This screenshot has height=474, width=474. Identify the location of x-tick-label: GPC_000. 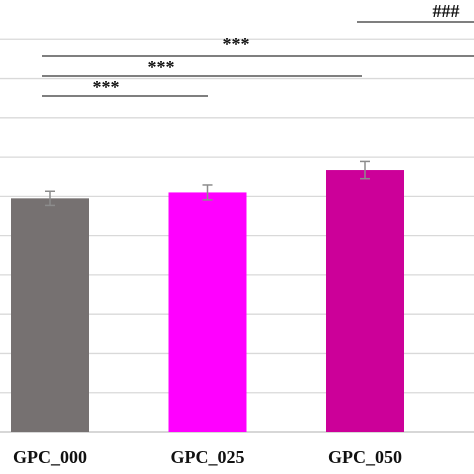
(50, 457).